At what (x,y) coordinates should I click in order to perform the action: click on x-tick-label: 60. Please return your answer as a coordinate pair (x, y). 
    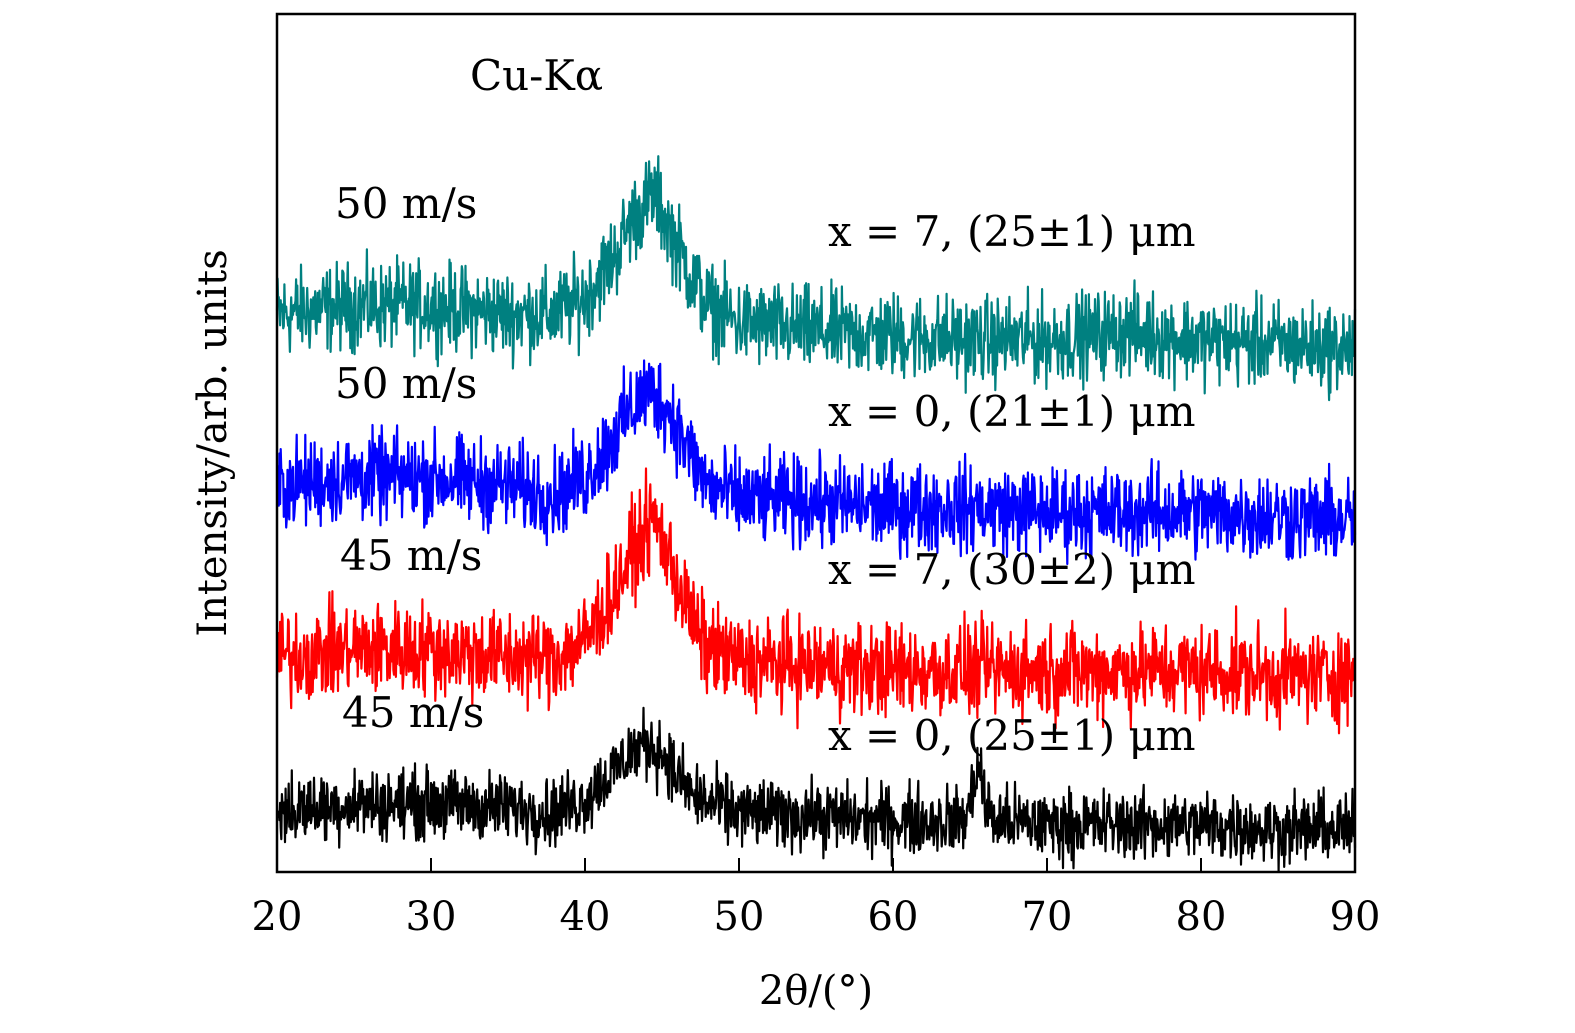
    Looking at the image, I should click on (893, 917).